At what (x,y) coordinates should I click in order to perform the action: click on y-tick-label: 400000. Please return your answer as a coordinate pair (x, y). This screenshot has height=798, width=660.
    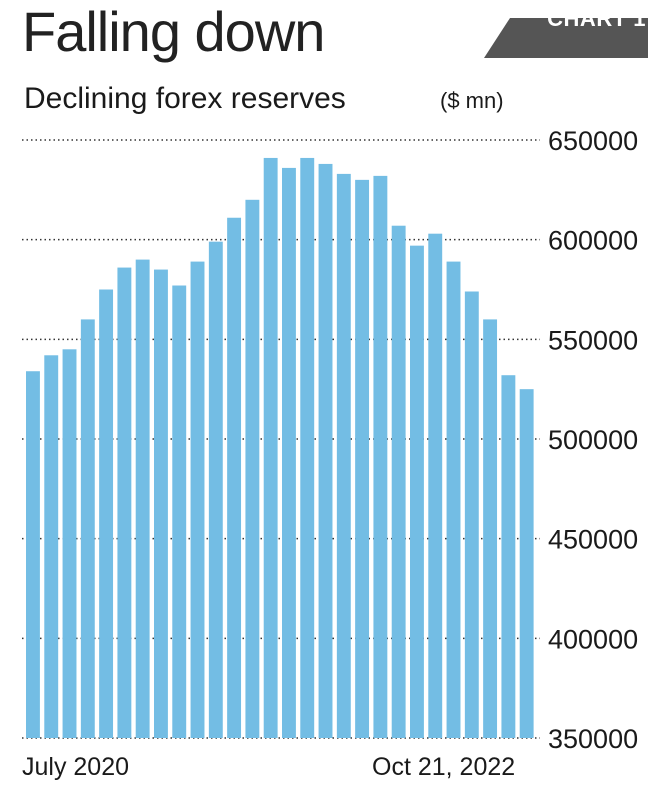
    Looking at the image, I should click on (593, 639).